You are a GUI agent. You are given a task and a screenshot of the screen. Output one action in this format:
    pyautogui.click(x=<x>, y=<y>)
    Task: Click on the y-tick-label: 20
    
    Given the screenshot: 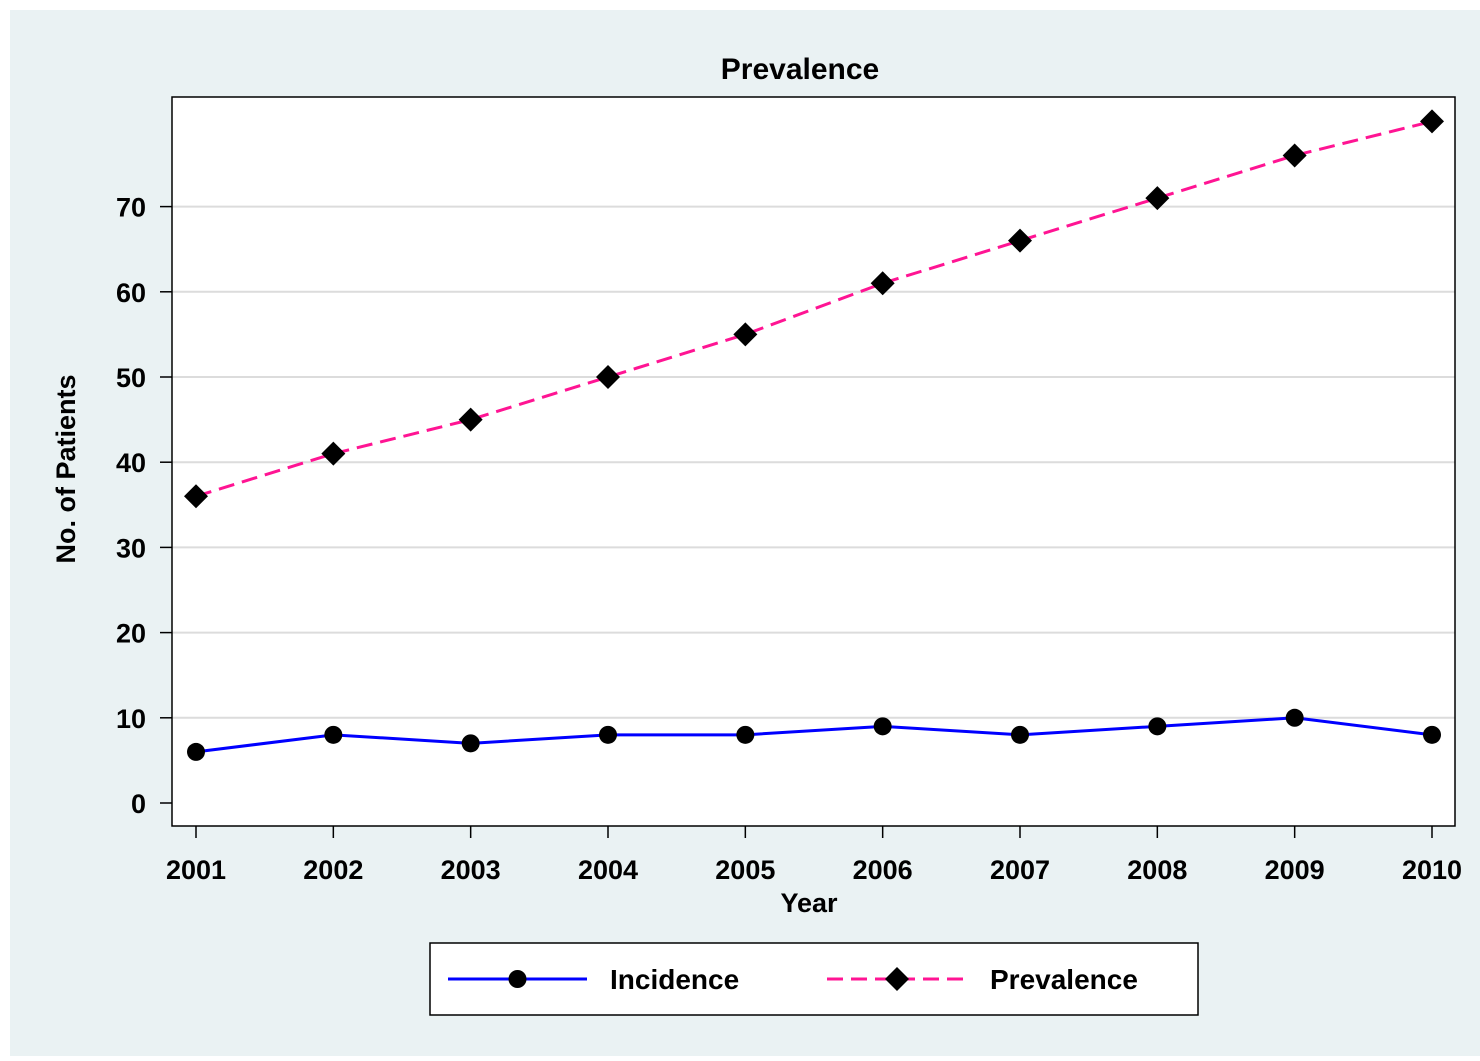 What is the action you would take?
    pyautogui.click(x=131, y=634)
    